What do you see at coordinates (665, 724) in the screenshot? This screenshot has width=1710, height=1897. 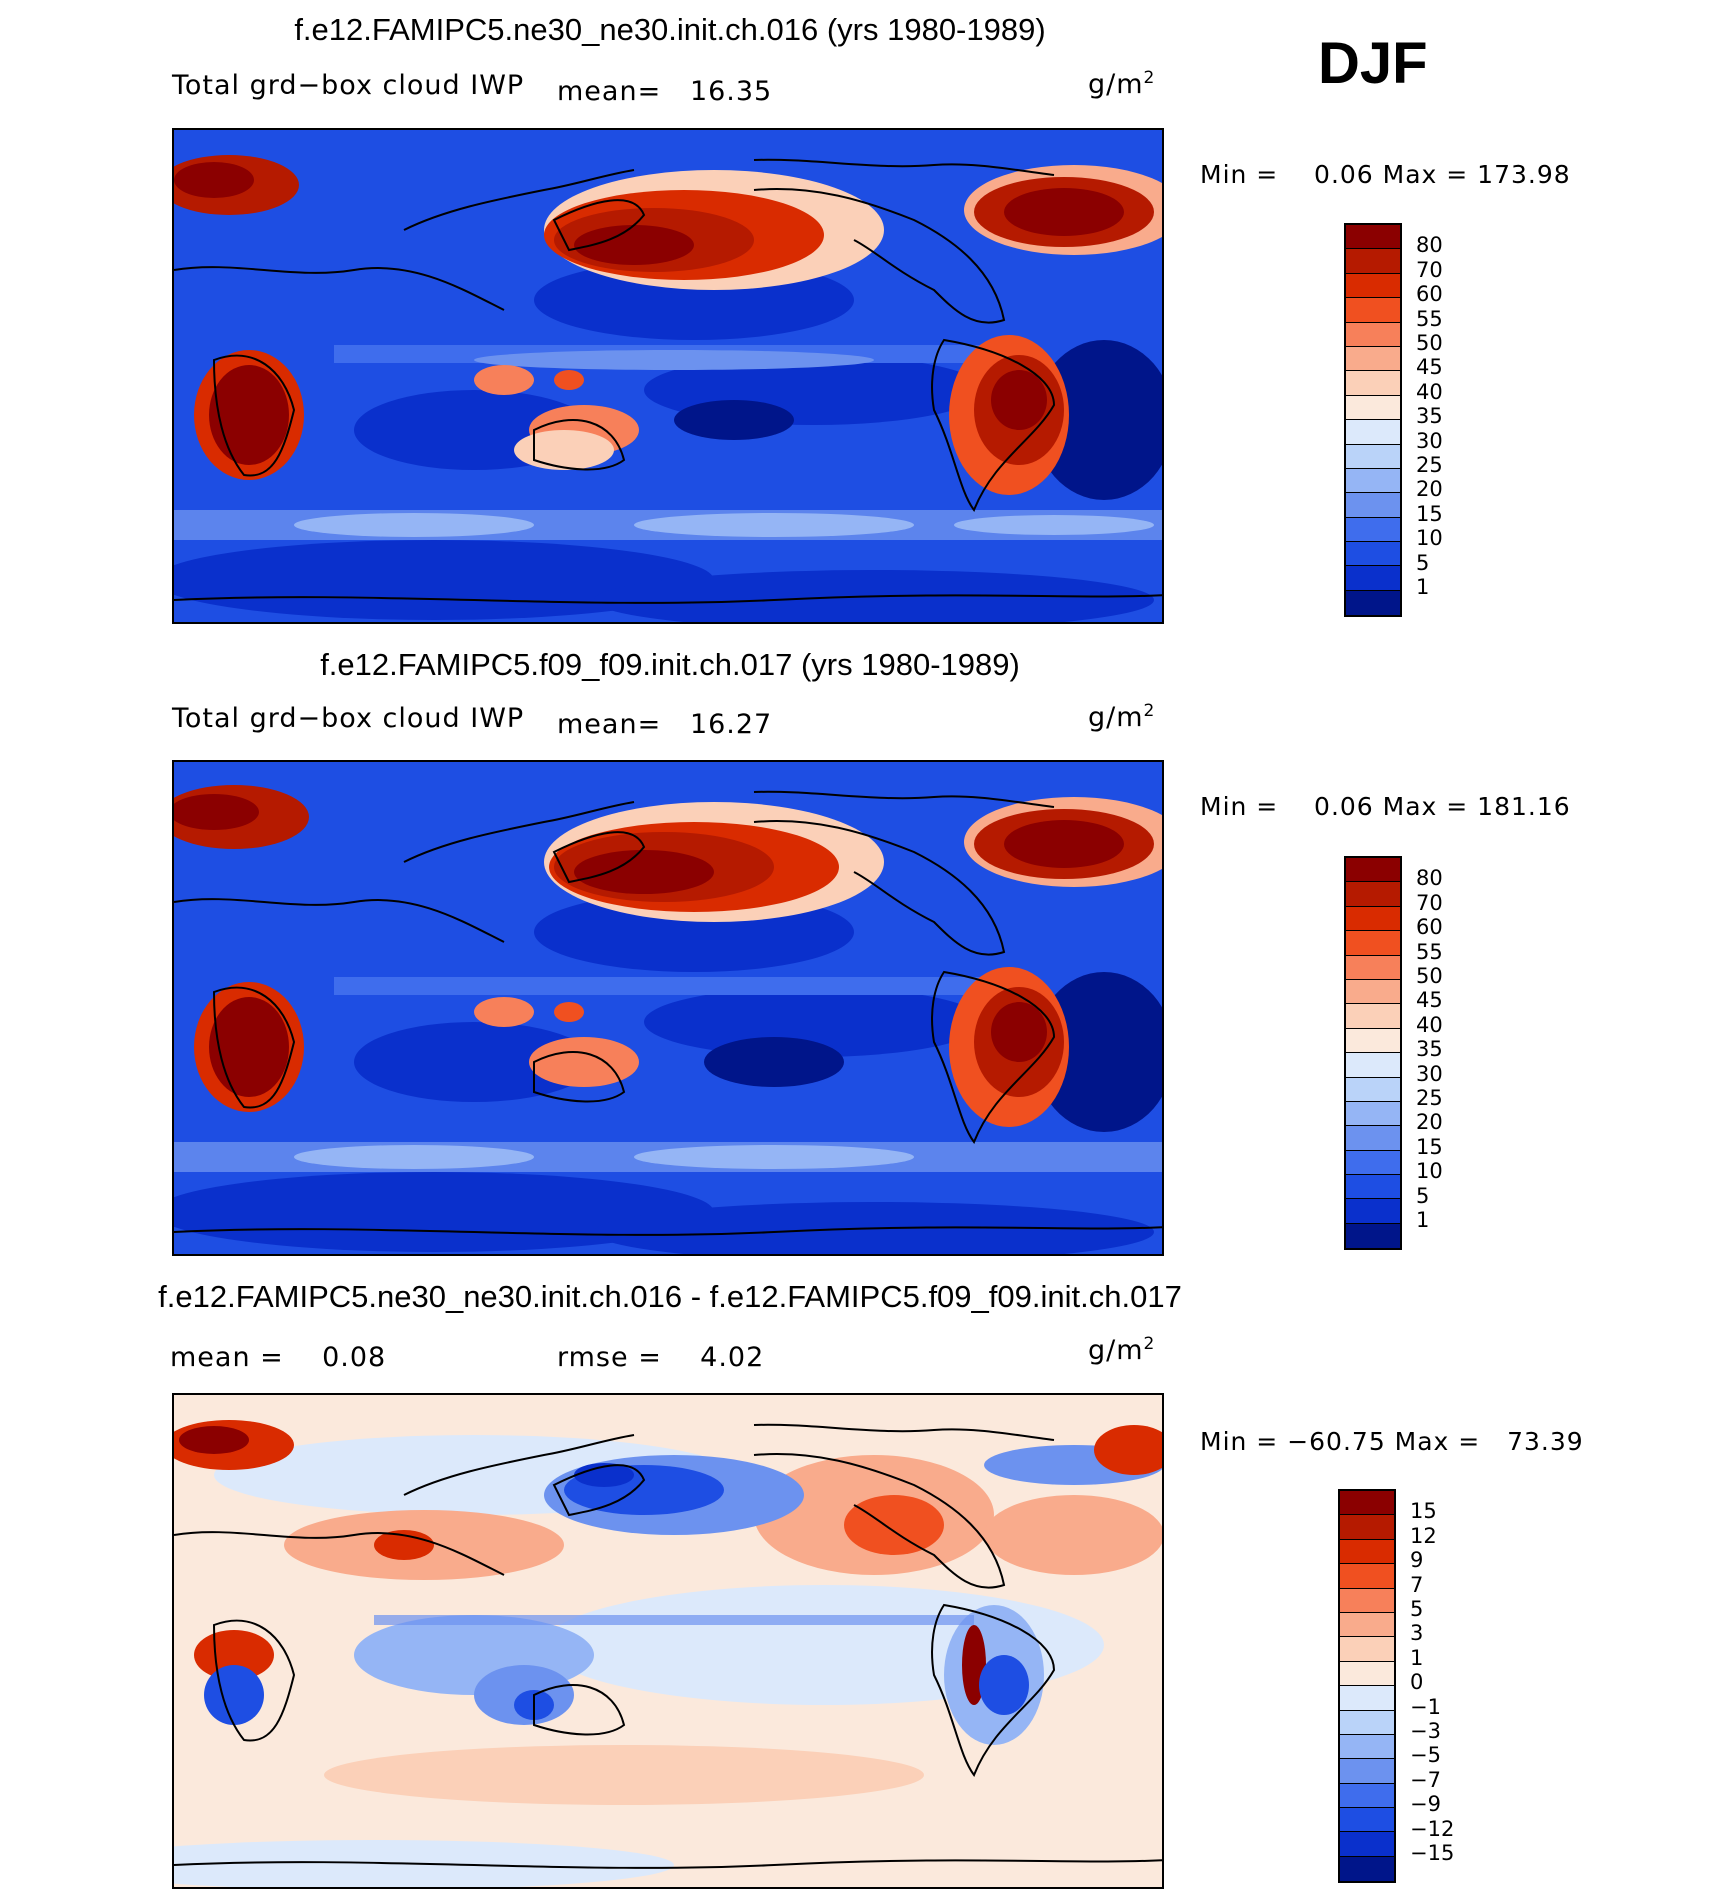 I see `panel2-mean: mean= 16.27` at bounding box center [665, 724].